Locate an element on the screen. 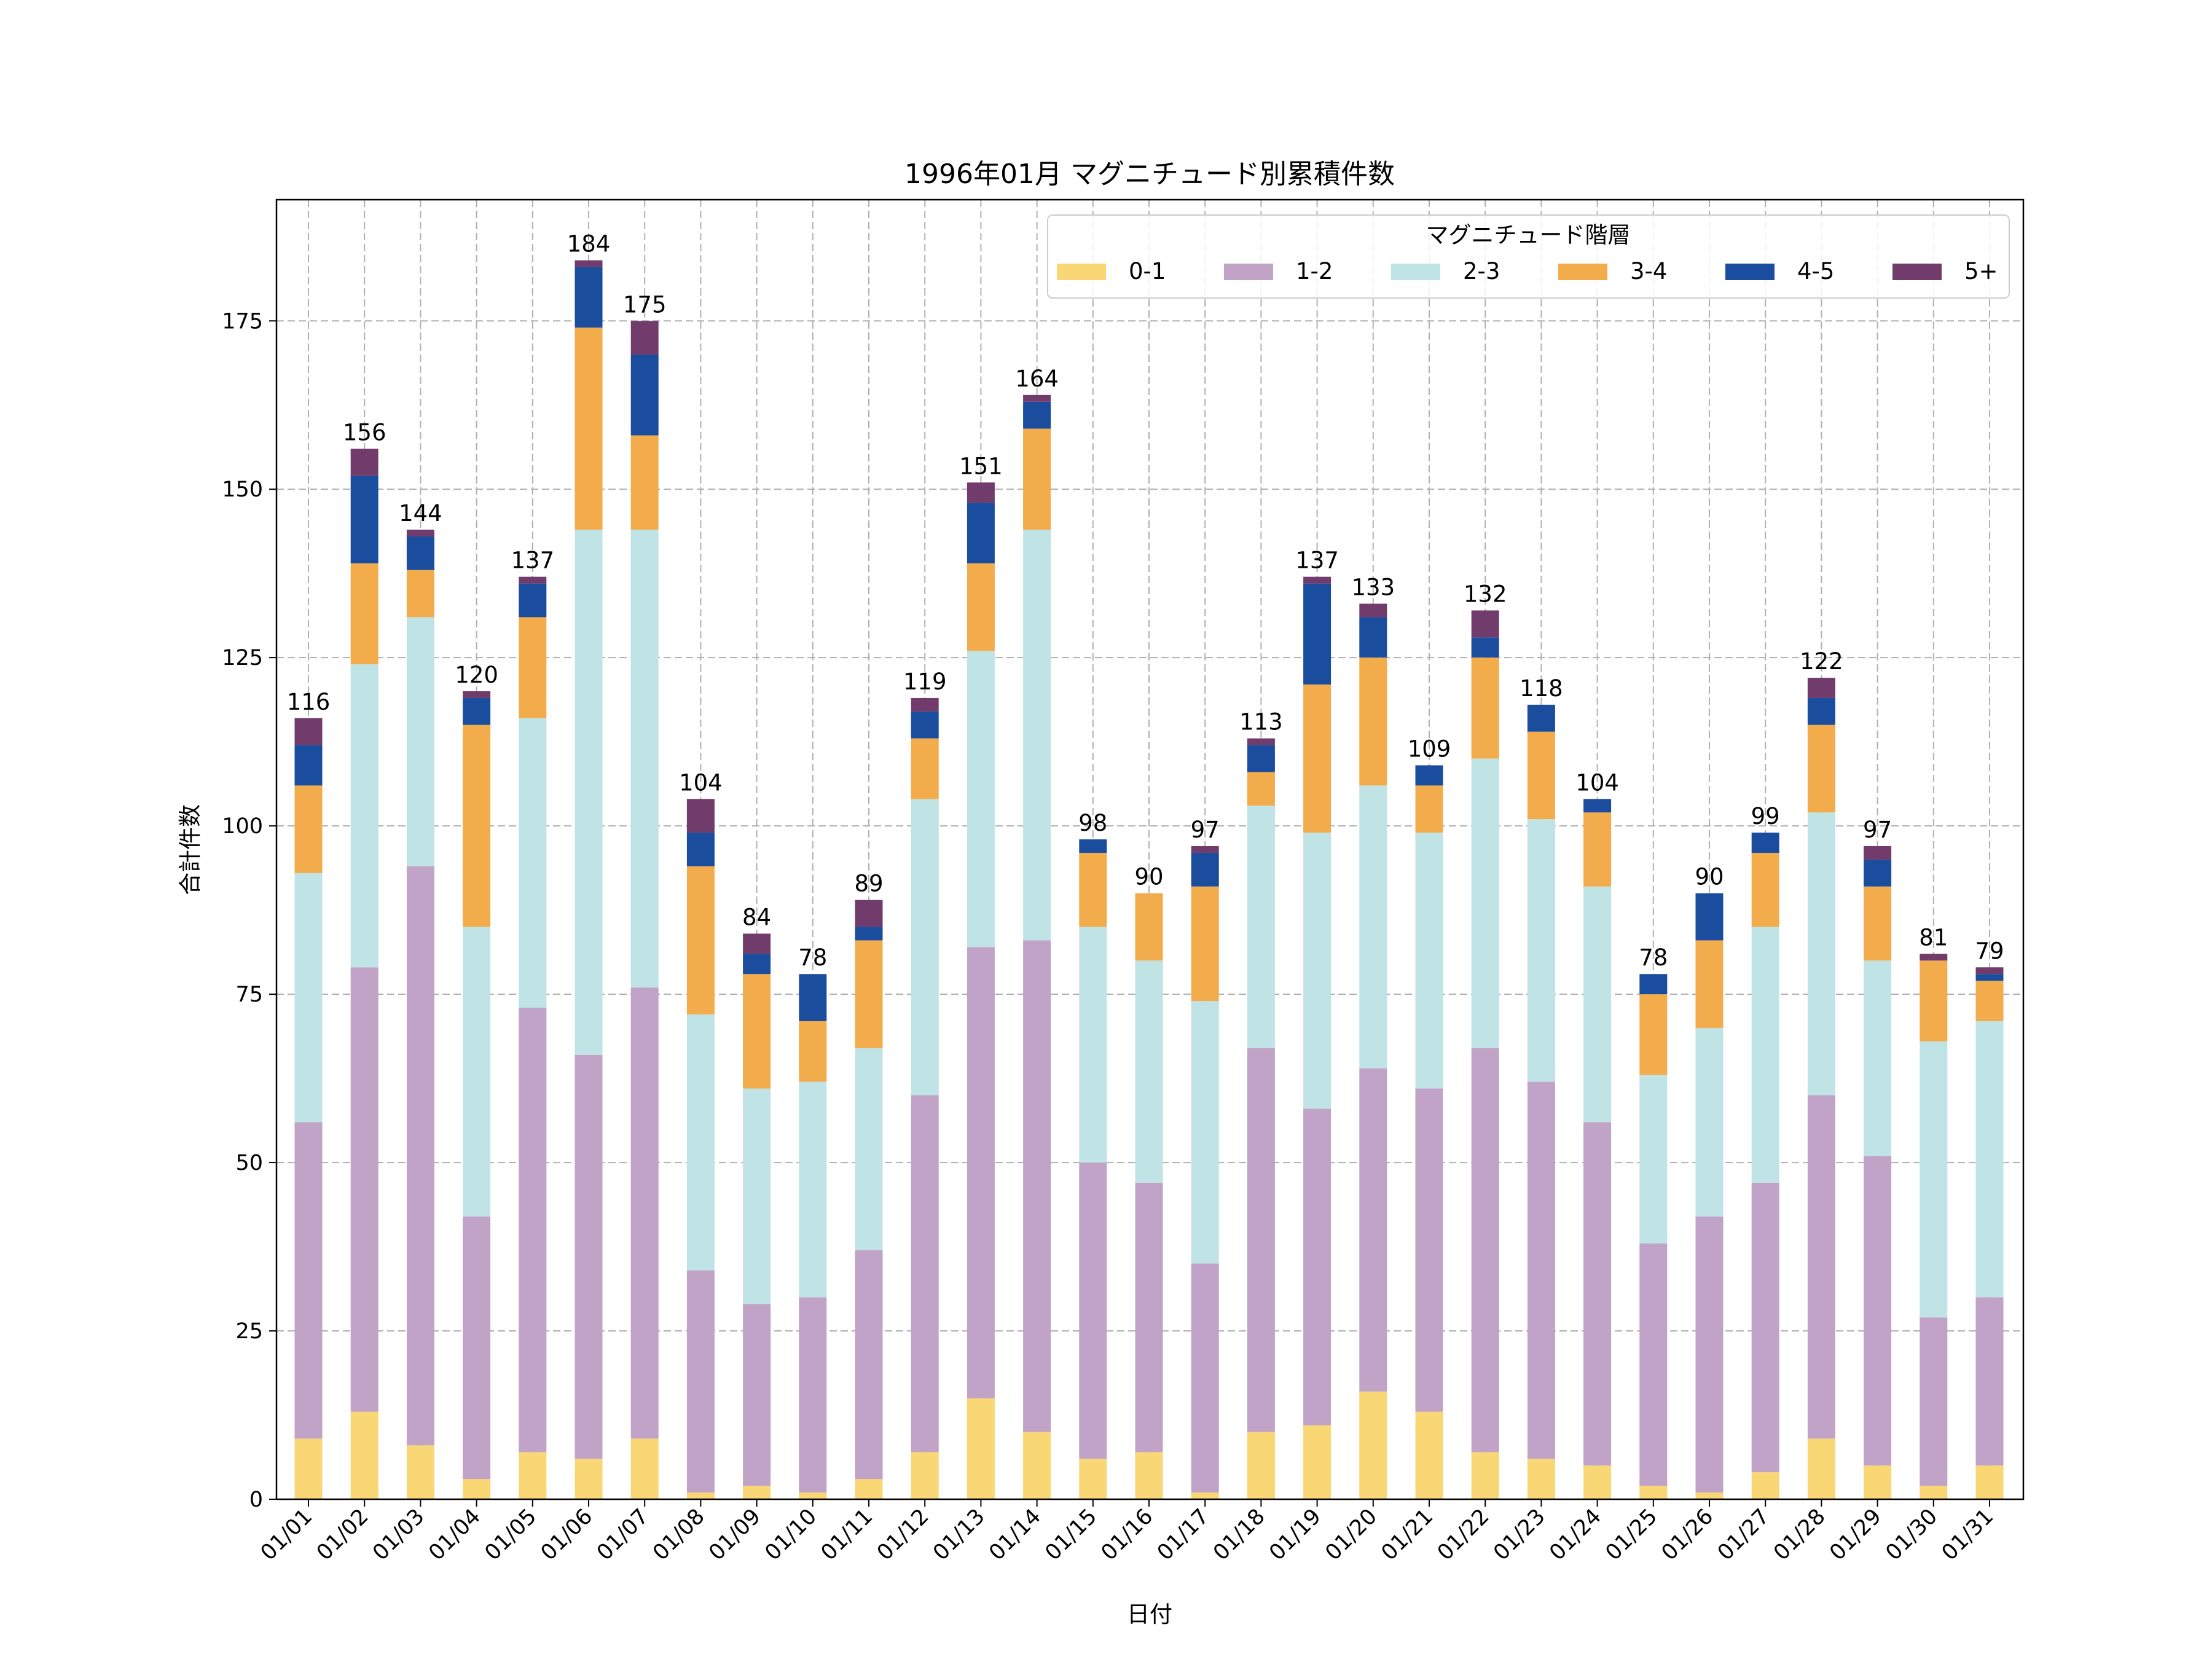 Image resolution: width=2212 pixels, height=1659 pixels. bar-3-4-01/13 is located at coordinates (981, 607).